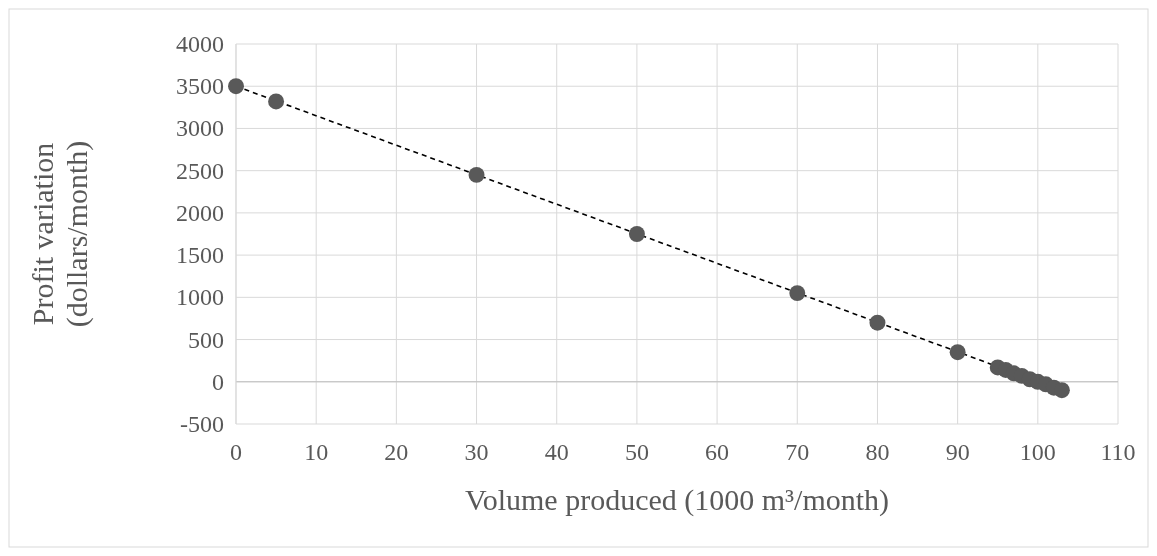 This screenshot has height=556, width=1157. I want to click on x-tick-label: 40, so click(556, 452).